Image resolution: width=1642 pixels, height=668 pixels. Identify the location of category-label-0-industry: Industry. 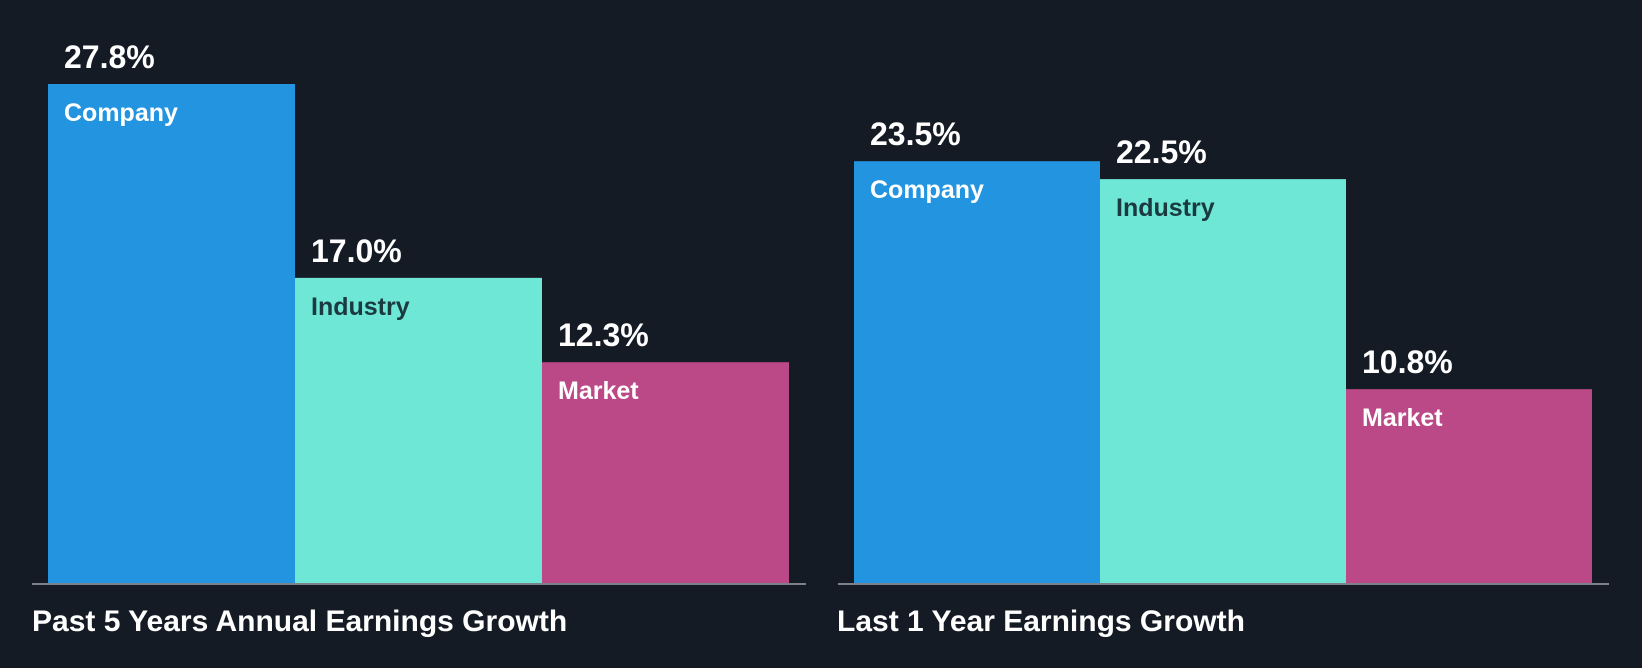
(360, 307).